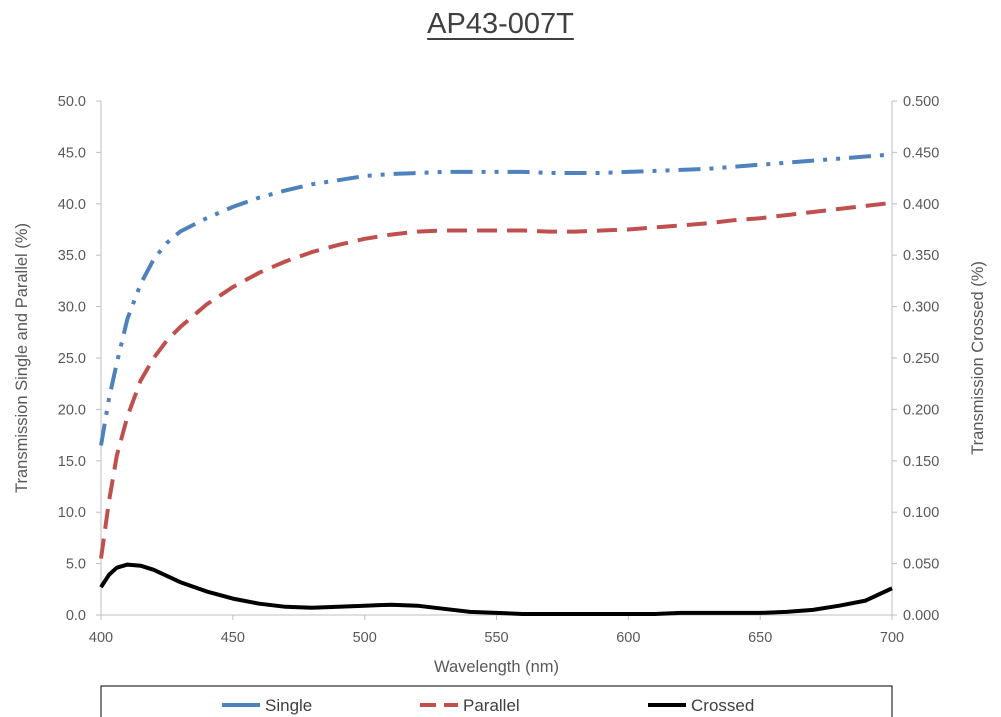 The image size is (1001, 717). I want to click on y-tick-label: 0.0, so click(76, 616).